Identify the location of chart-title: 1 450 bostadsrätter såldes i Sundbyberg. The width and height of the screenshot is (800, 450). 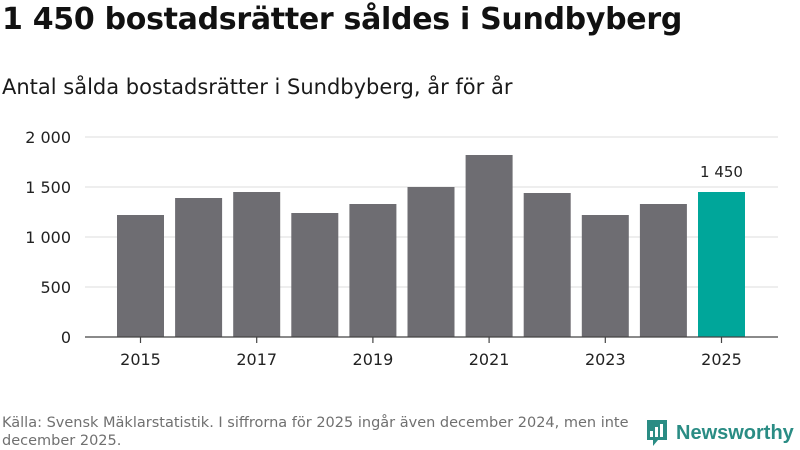
(342, 19).